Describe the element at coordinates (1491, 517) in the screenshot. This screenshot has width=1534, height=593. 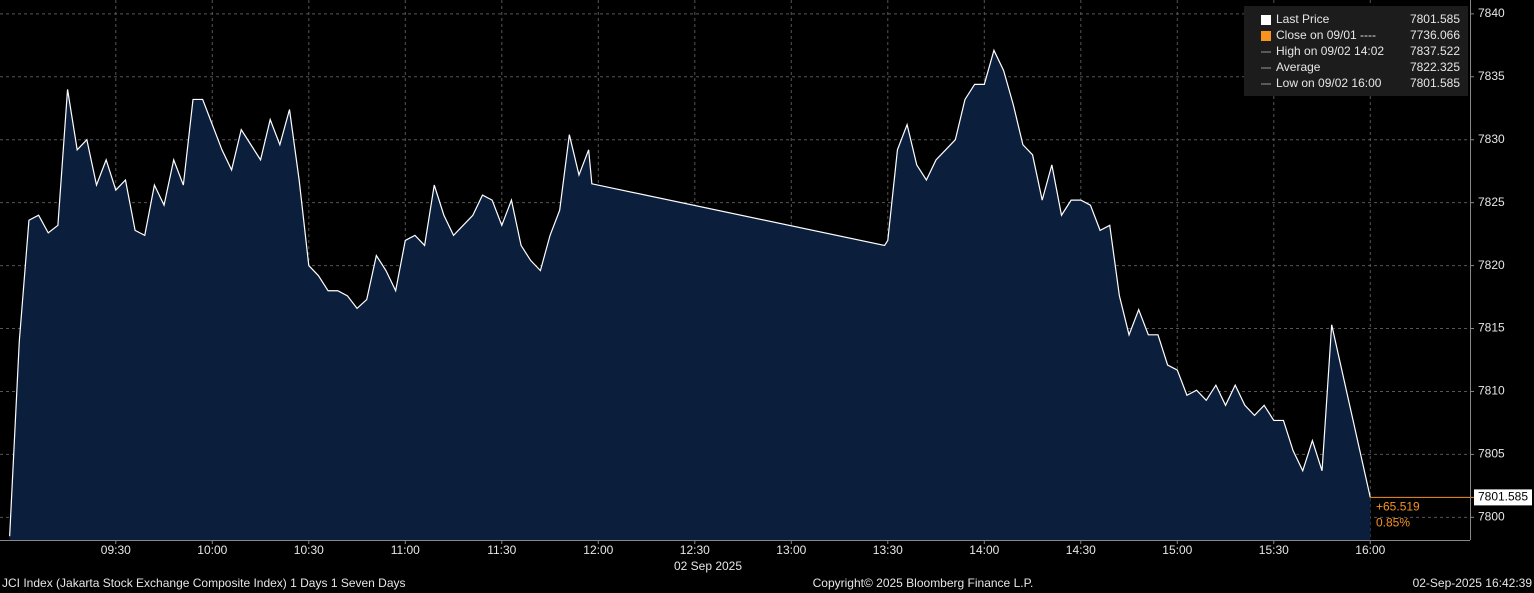
I see `y-tick-label: 7800` at that location.